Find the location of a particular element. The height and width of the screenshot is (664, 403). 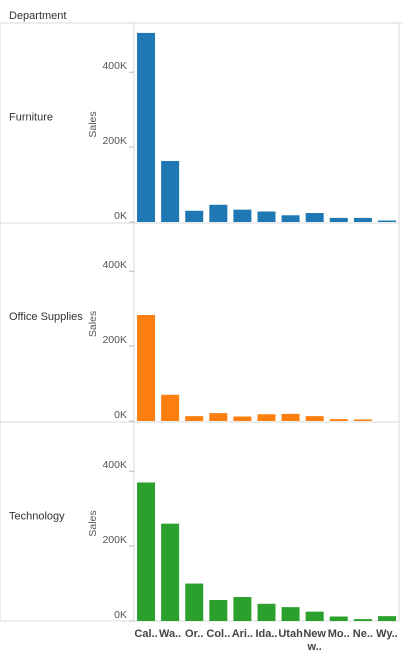

x-tick-label: Or.. is located at coordinates (194, 634).